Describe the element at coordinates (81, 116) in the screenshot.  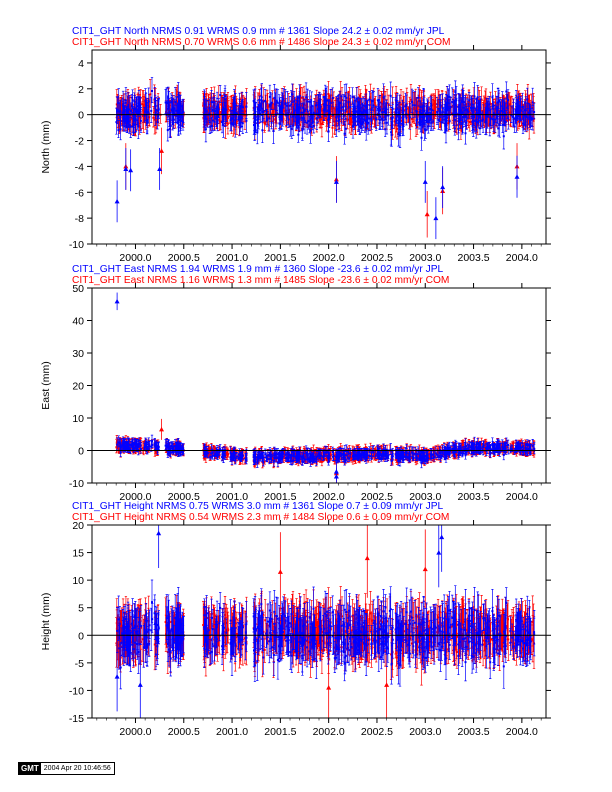
I see `north-y-tick-label: 0` at that location.